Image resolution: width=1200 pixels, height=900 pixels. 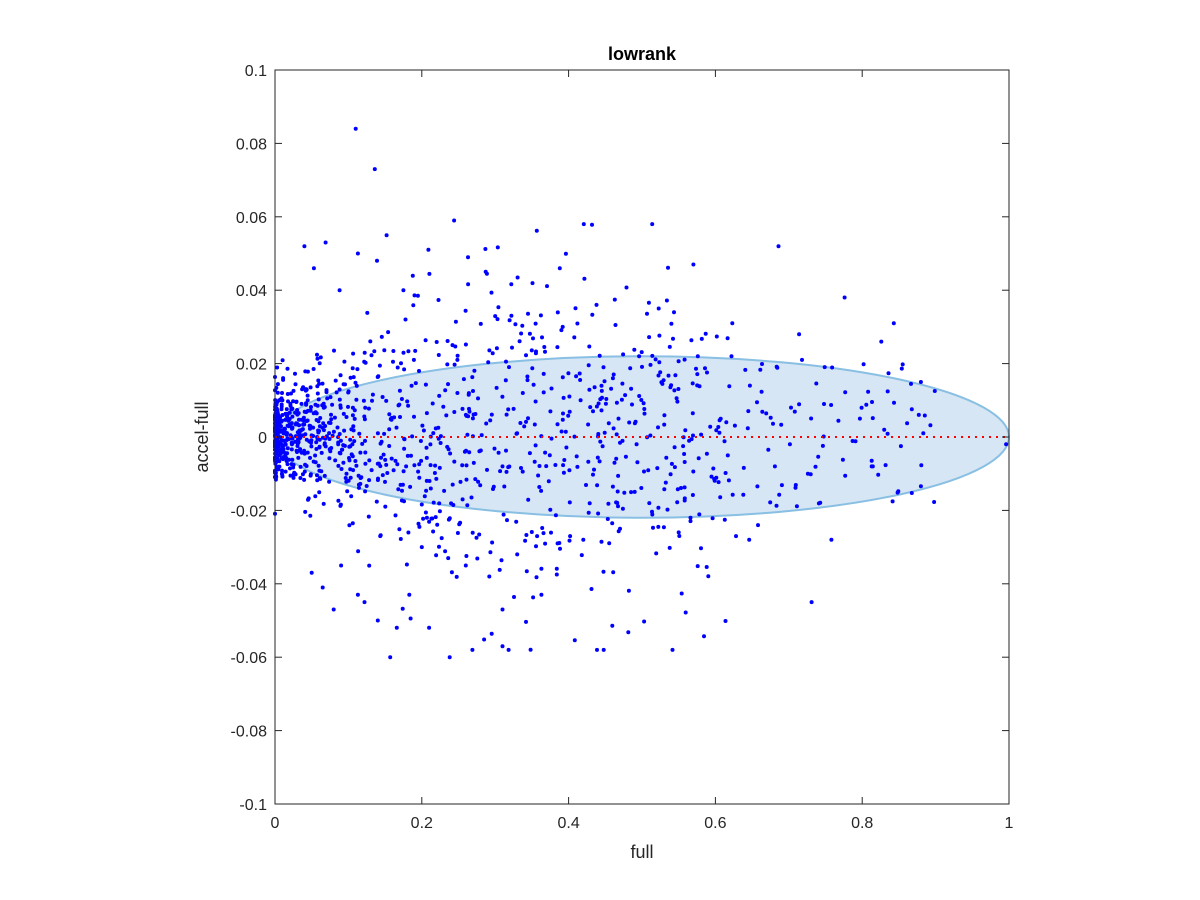 What do you see at coordinates (641, 852) in the screenshot?
I see `x-axis-label: full` at bounding box center [641, 852].